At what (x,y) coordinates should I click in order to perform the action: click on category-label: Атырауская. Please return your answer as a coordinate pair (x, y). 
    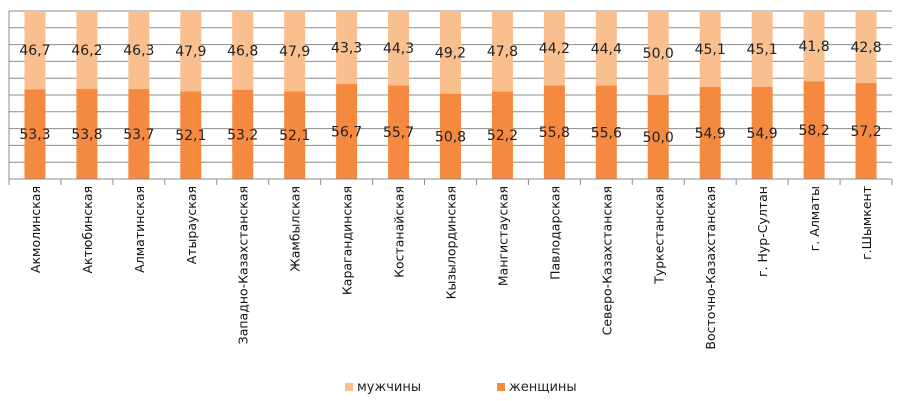
    Looking at the image, I should click on (191, 225).